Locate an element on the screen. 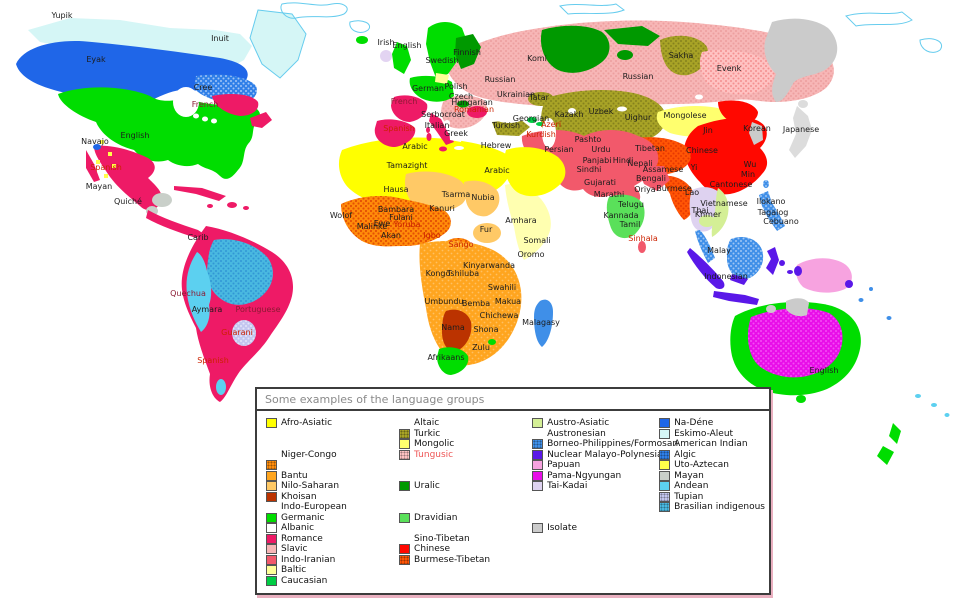 The image size is (960, 604). legend-label: Uralic is located at coordinates (427, 486).